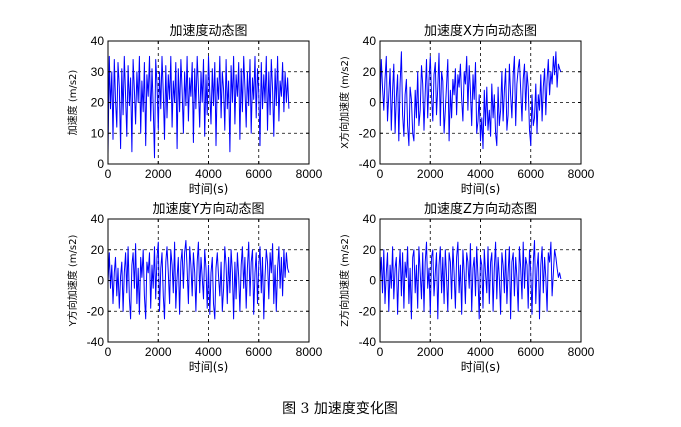 This screenshot has height=427, width=681. What do you see at coordinates (72, 281) in the screenshot?
I see `y-axis-label: Y方向加速度 (m/s2)` at bounding box center [72, 281].